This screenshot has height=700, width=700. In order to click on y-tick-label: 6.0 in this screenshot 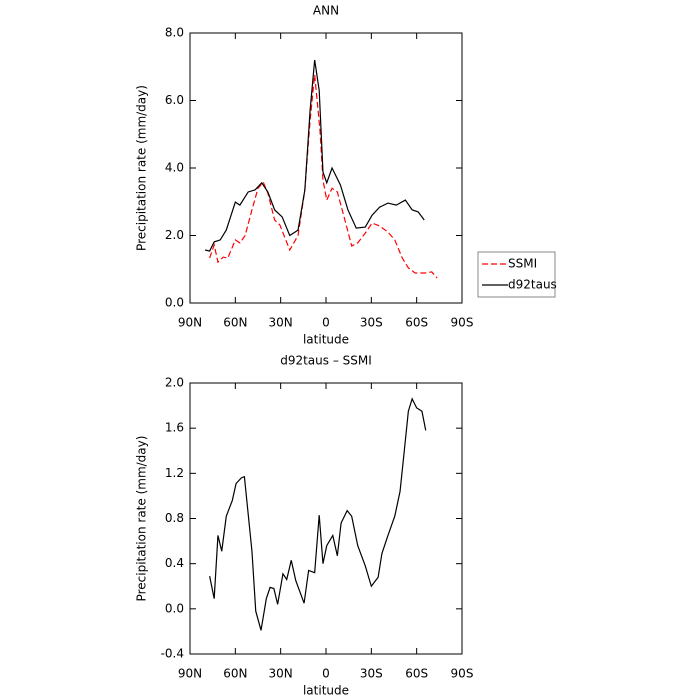, I will do `click(174, 100)`.